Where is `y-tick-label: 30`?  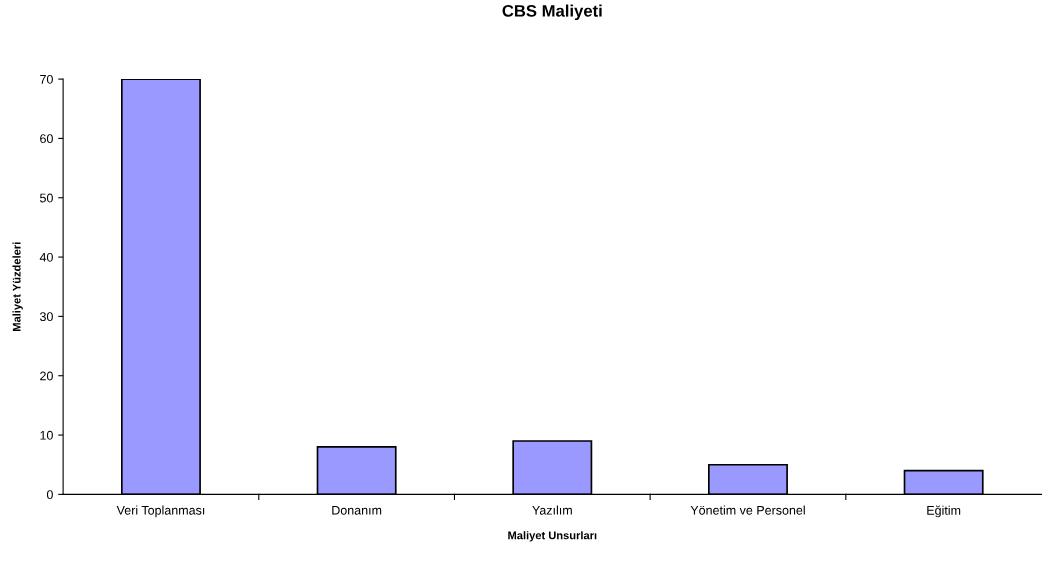 y-tick-label: 30 is located at coordinates (46, 317).